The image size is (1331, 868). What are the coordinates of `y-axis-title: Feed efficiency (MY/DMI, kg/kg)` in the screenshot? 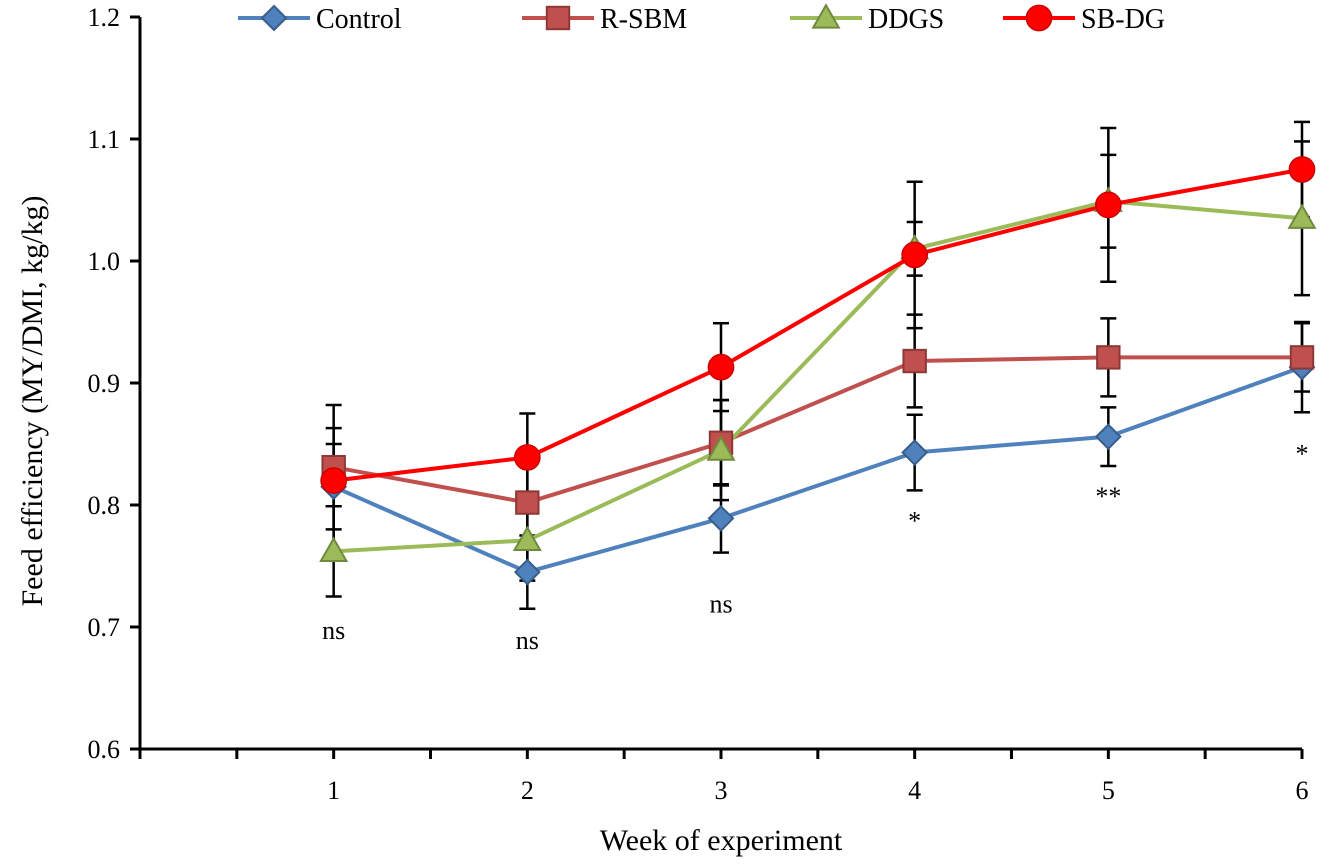 It's located at (32, 400).